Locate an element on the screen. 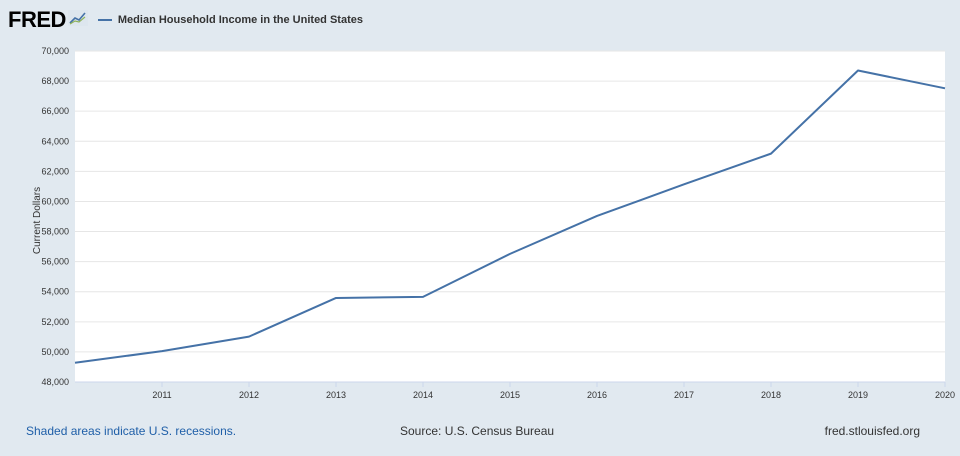  x-tick-label: 2014 is located at coordinates (423, 395).